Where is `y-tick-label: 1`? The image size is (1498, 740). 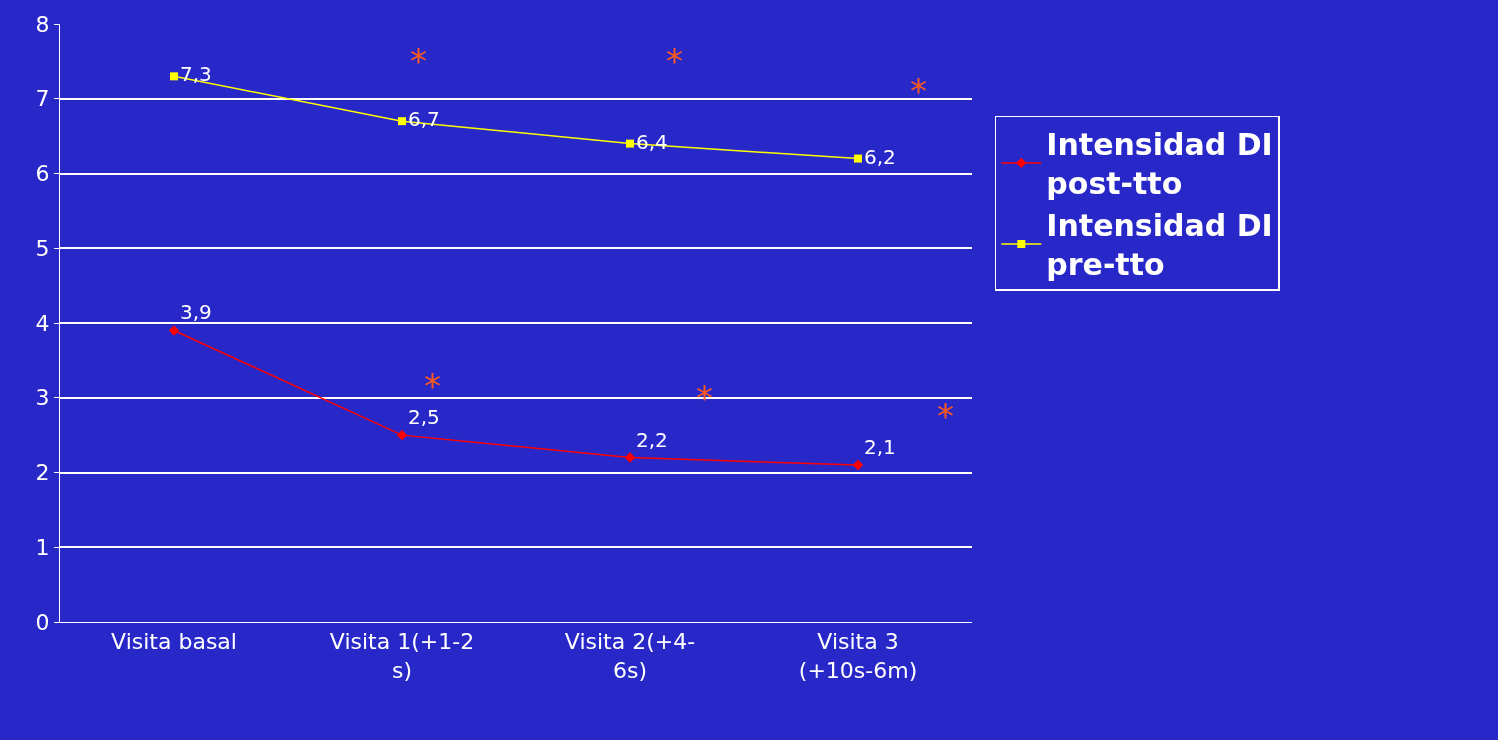
y-tick-label: 1 is located at coordinates (42, 547).